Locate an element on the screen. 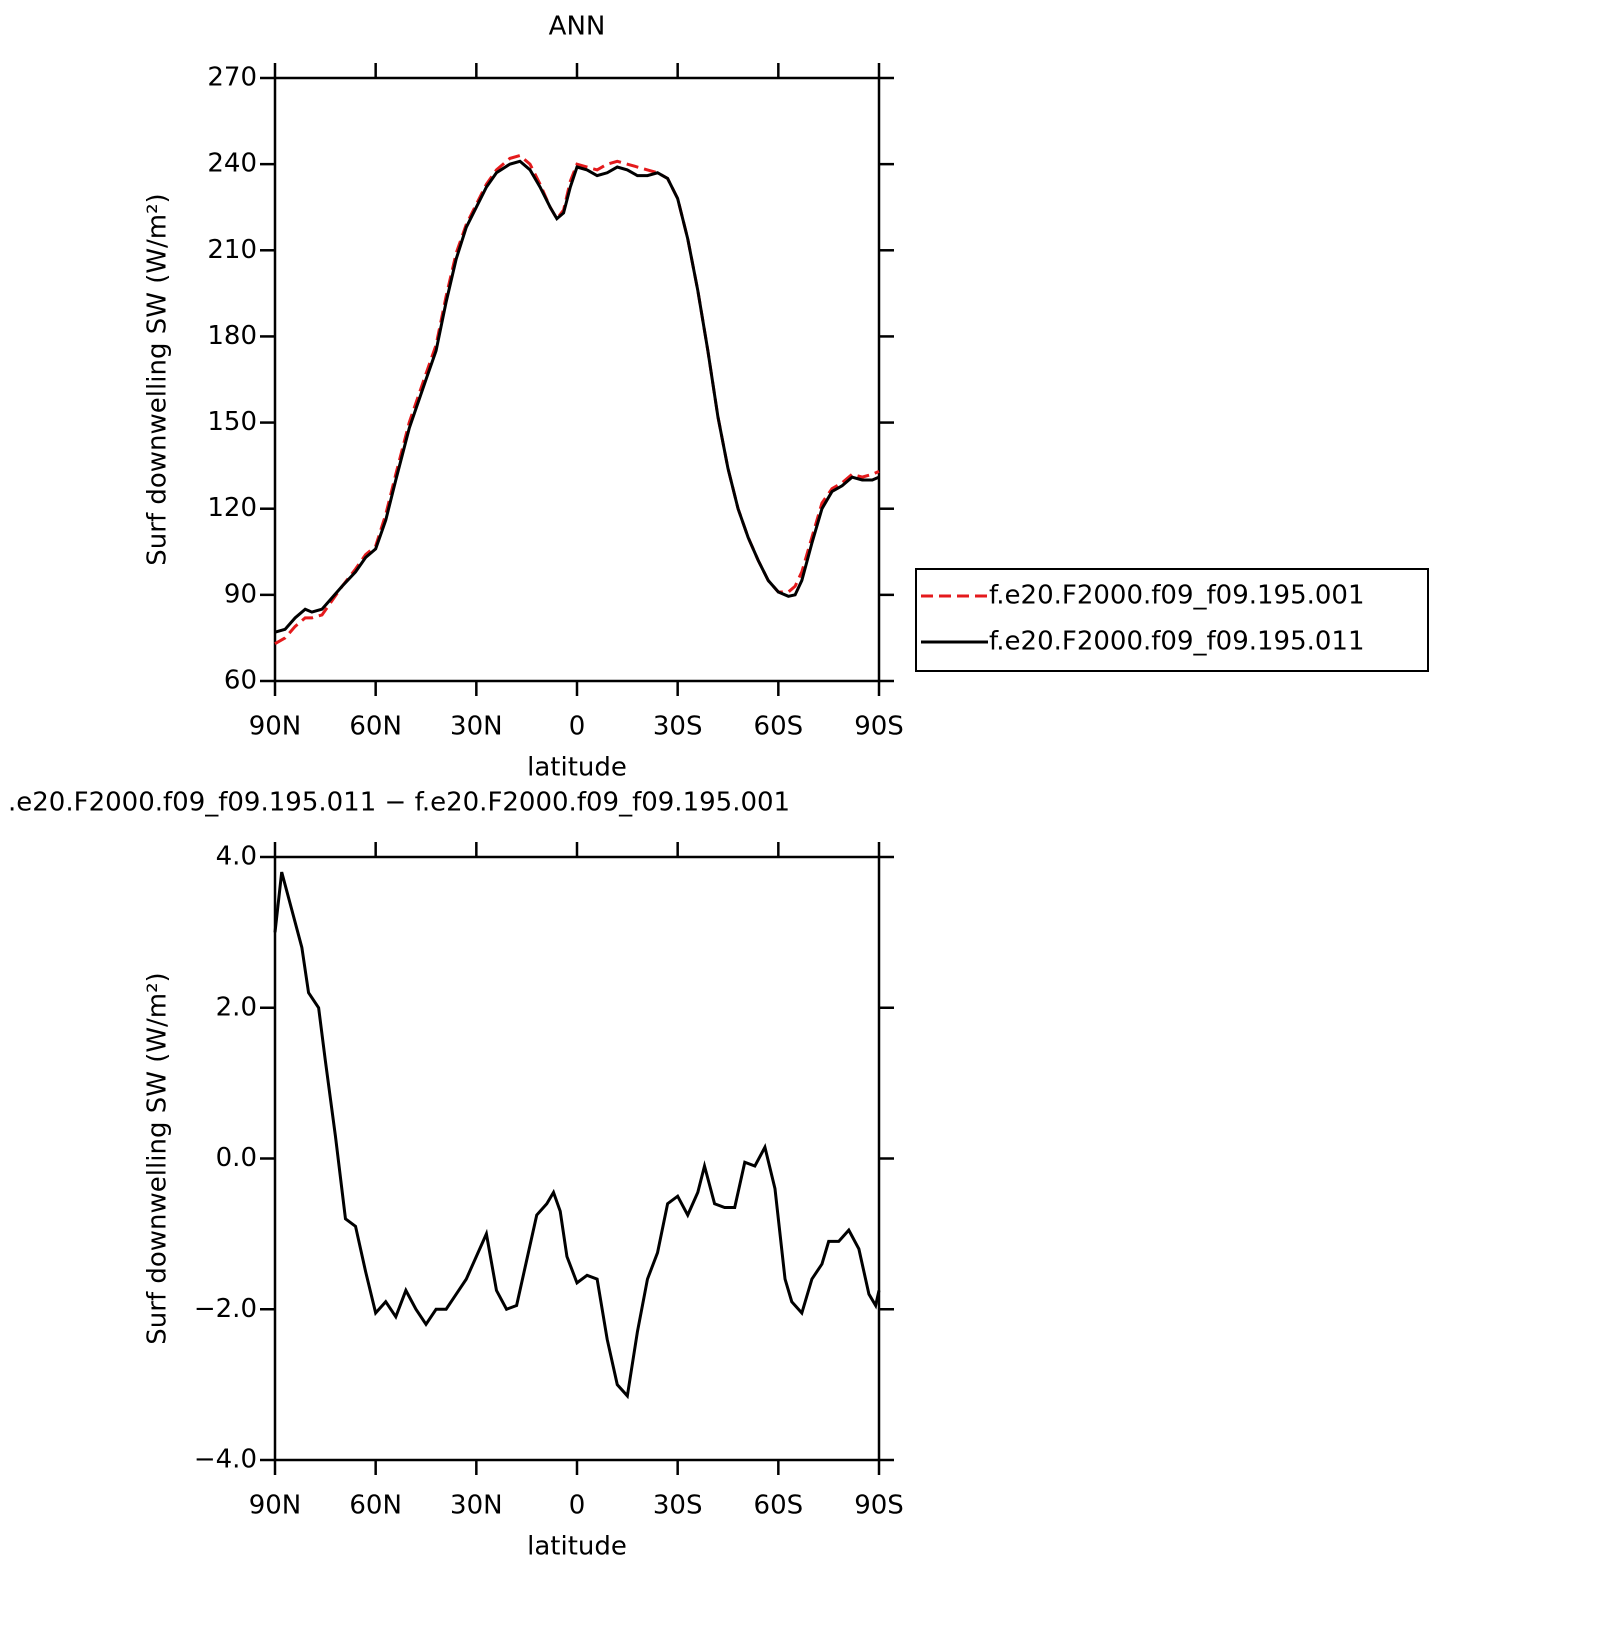  chart-title: ANN is located at coordinates (577, 27).